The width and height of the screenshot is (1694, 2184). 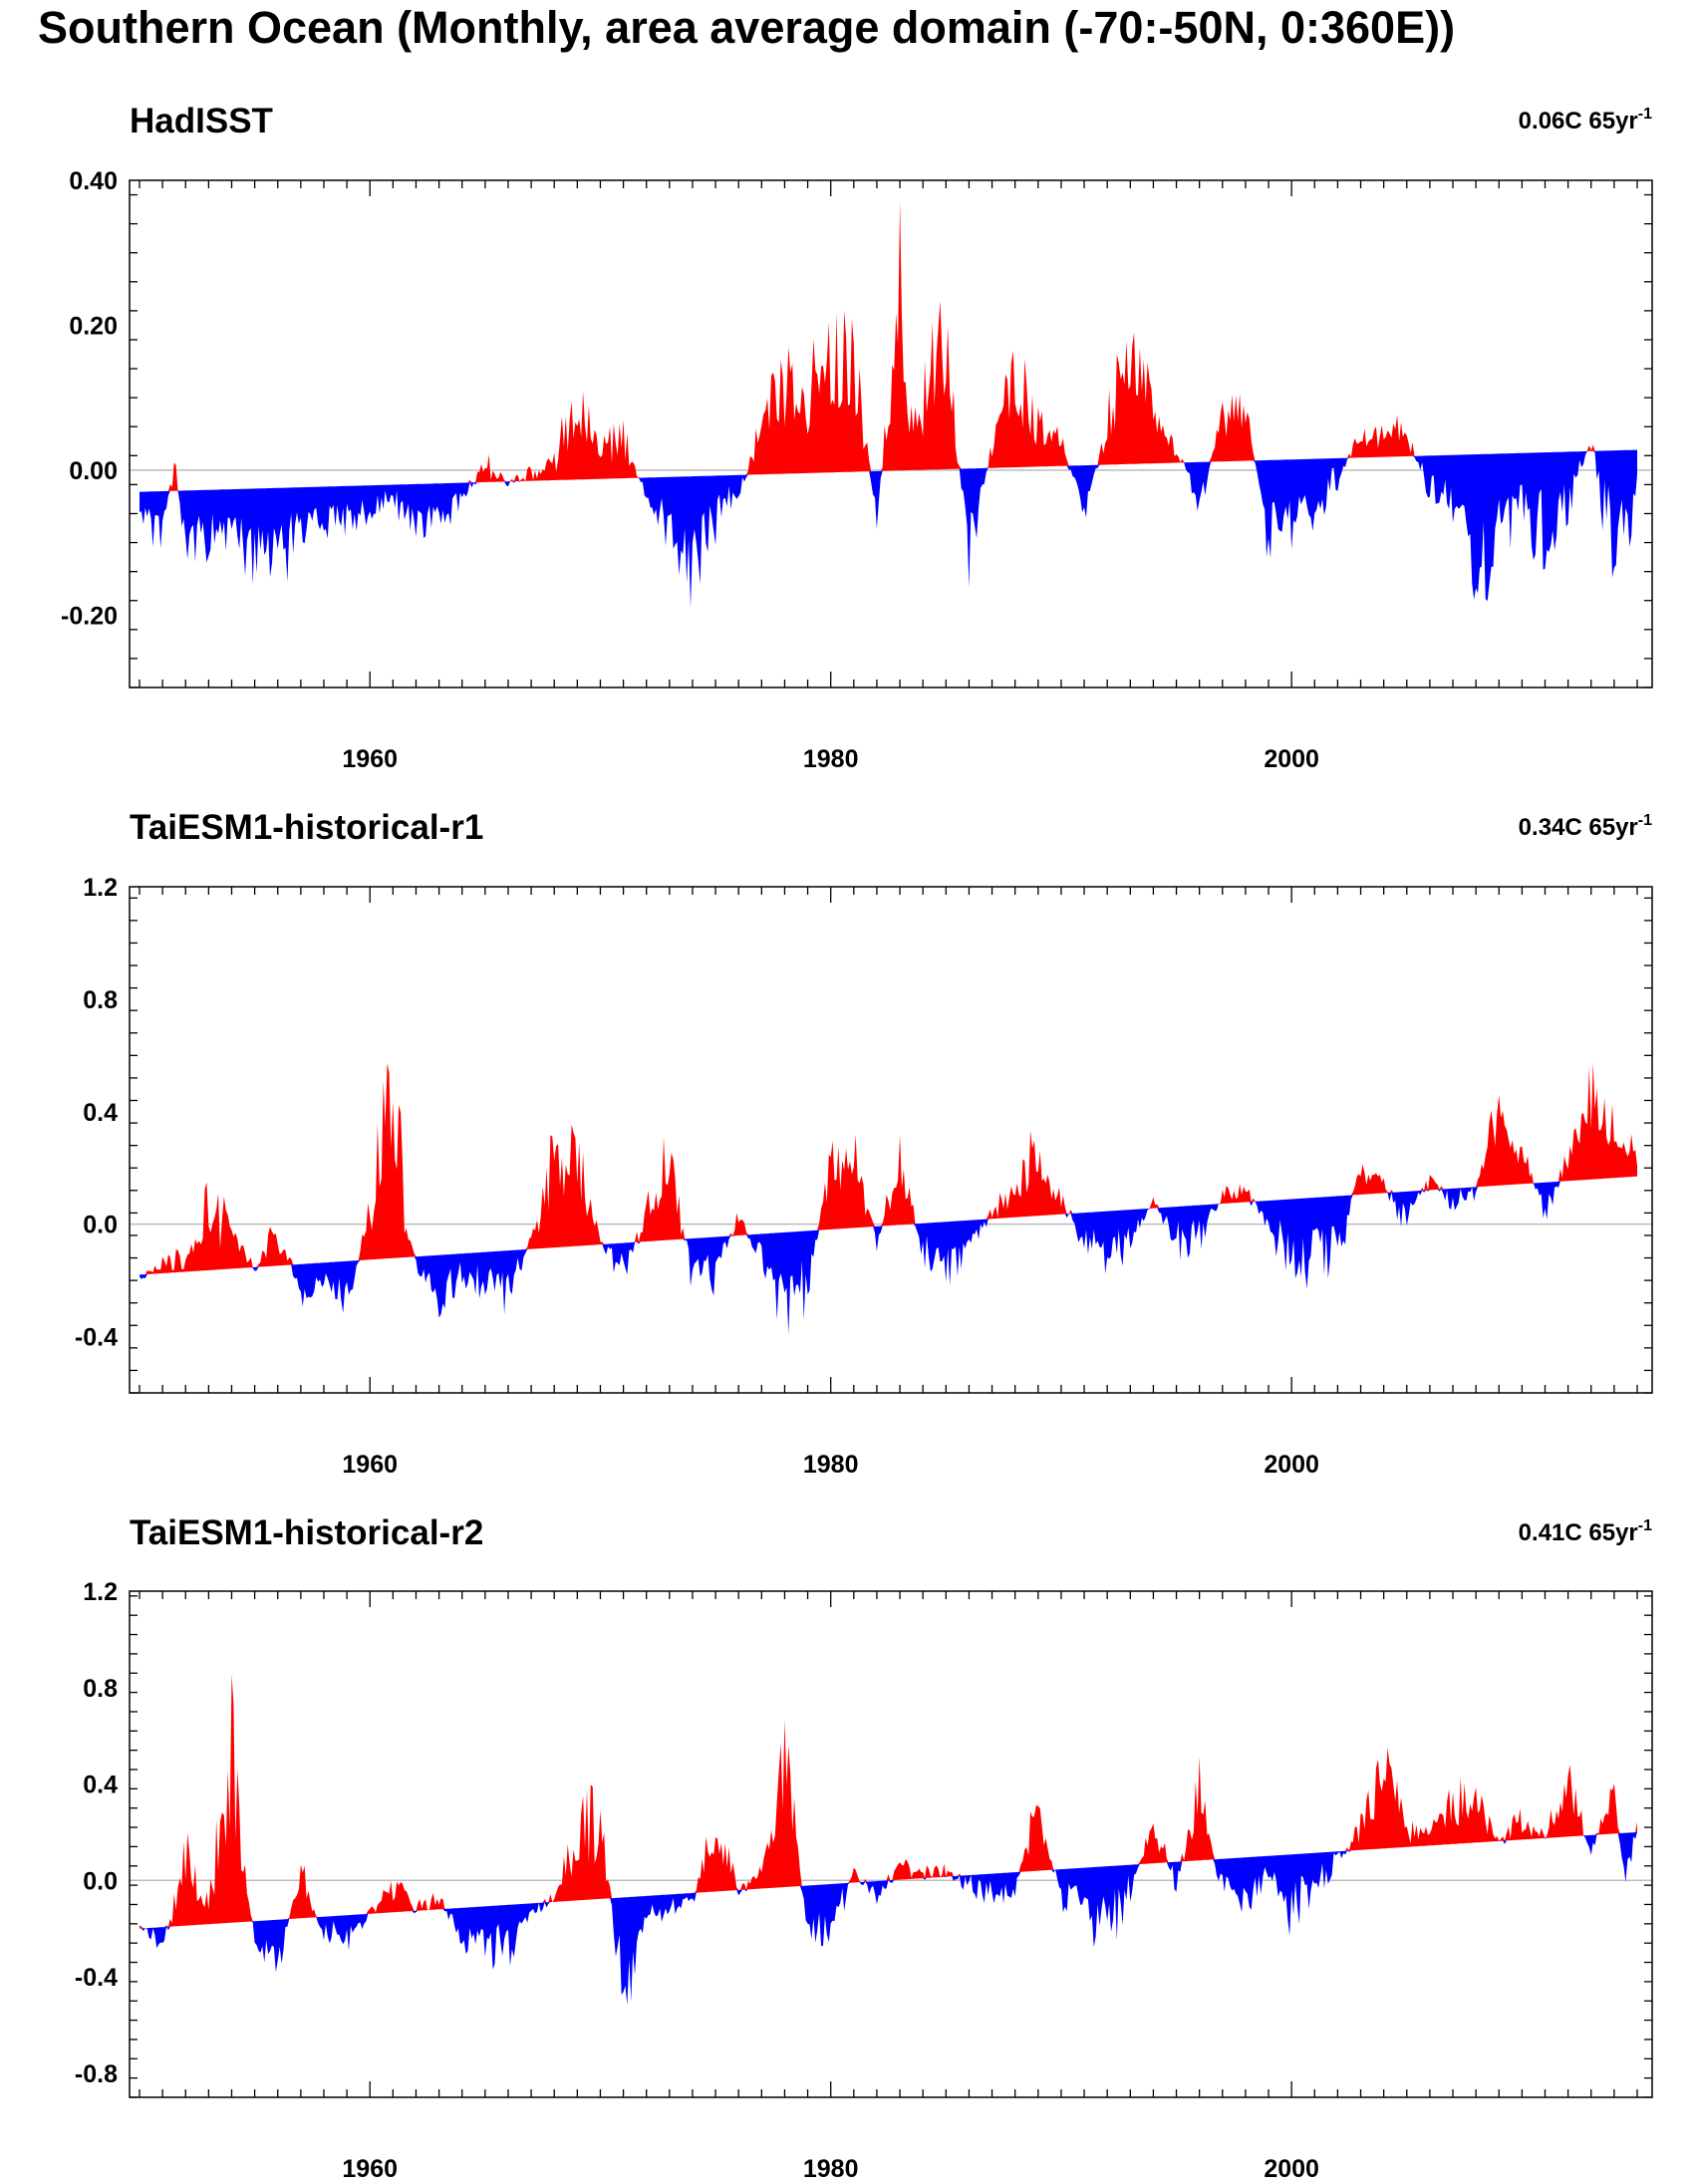 I want to click on panel-title: HadISST, so click(x=201, y=121).